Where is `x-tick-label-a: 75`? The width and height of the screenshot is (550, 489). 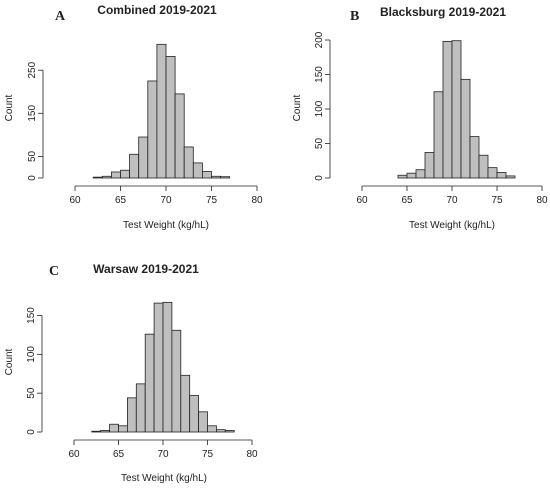 x-tick-label-a: 75 is located at coordinates (212, 200).